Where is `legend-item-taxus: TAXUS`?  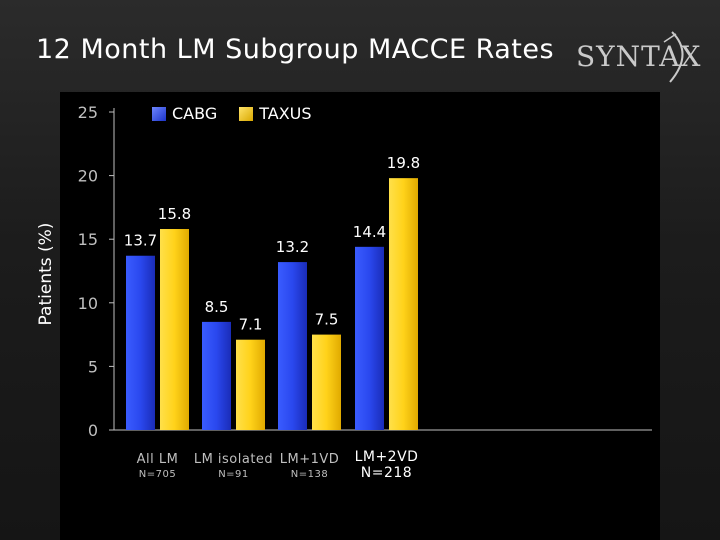
legend-item-taxus: TAXUS is located at coordinates (275, 113).